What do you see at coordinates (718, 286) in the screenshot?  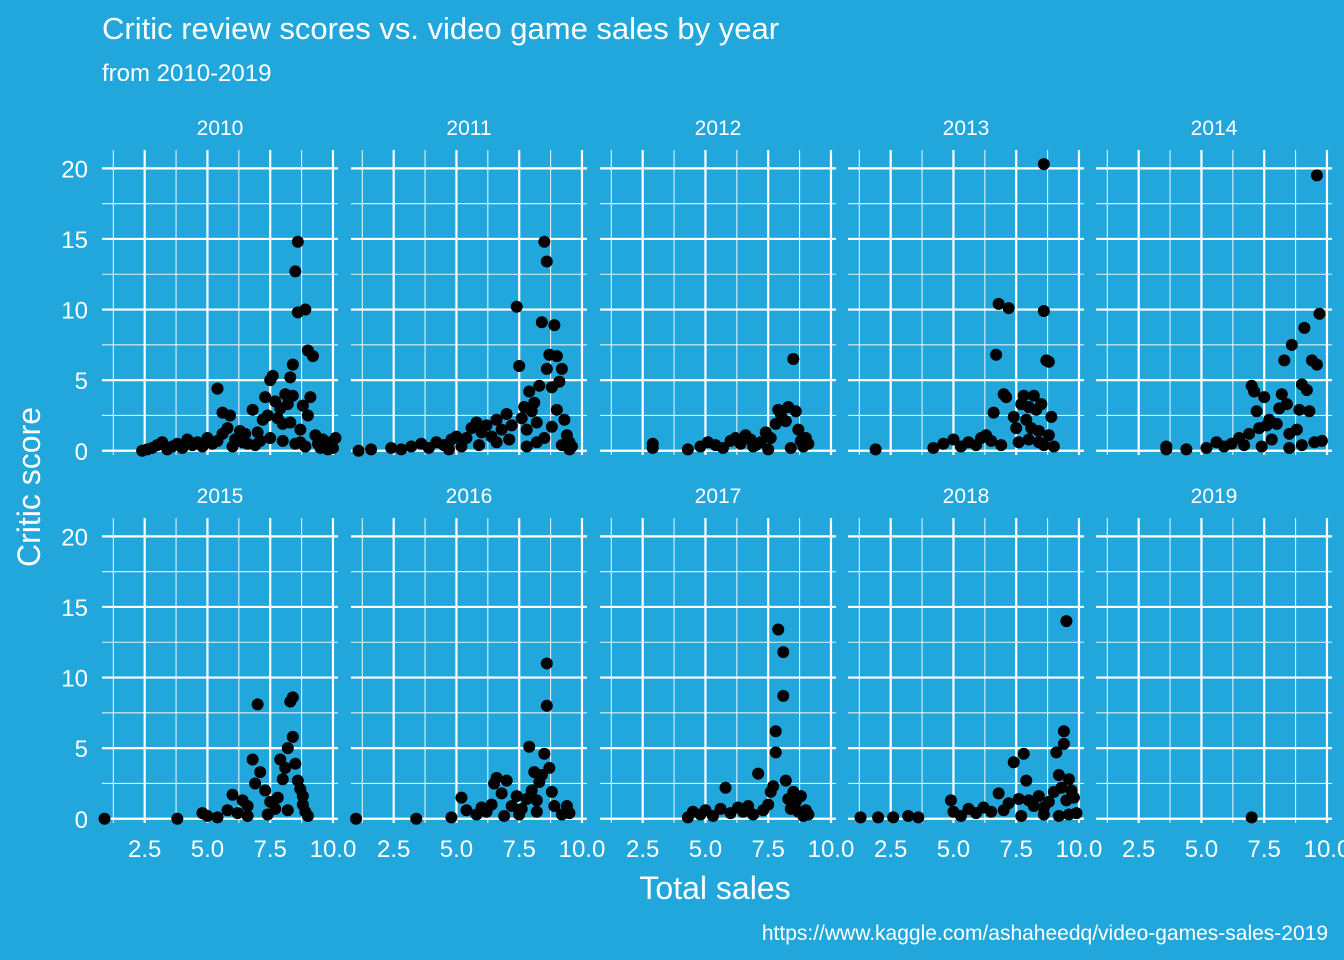 I see `facet-panel-2012: 2012` at bounding box center [718, 286].